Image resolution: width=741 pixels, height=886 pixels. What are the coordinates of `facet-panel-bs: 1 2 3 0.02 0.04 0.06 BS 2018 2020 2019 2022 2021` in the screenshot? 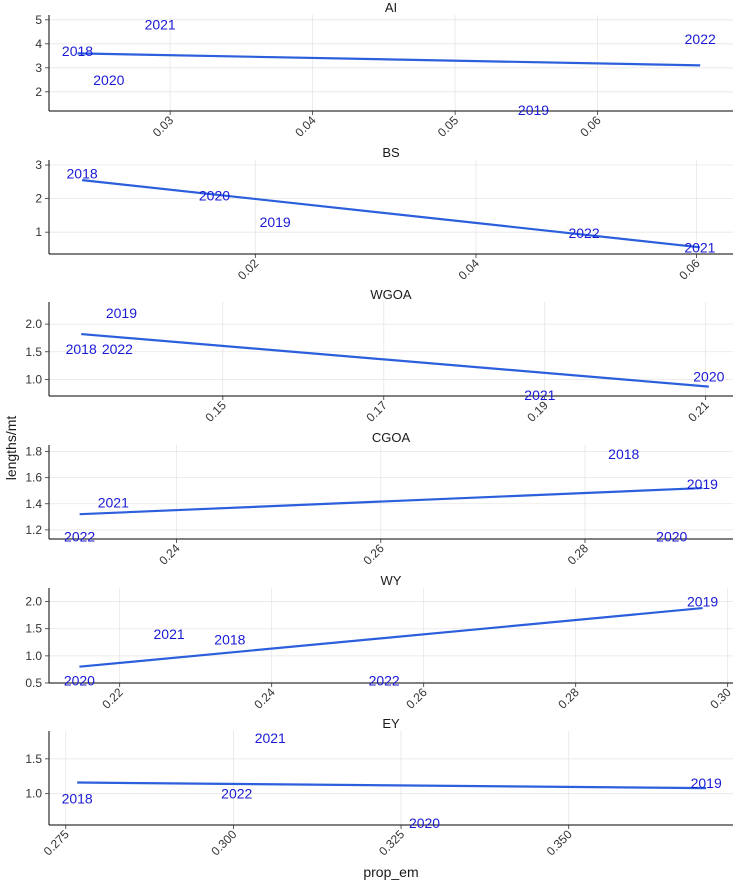 It's located at (384, 214).